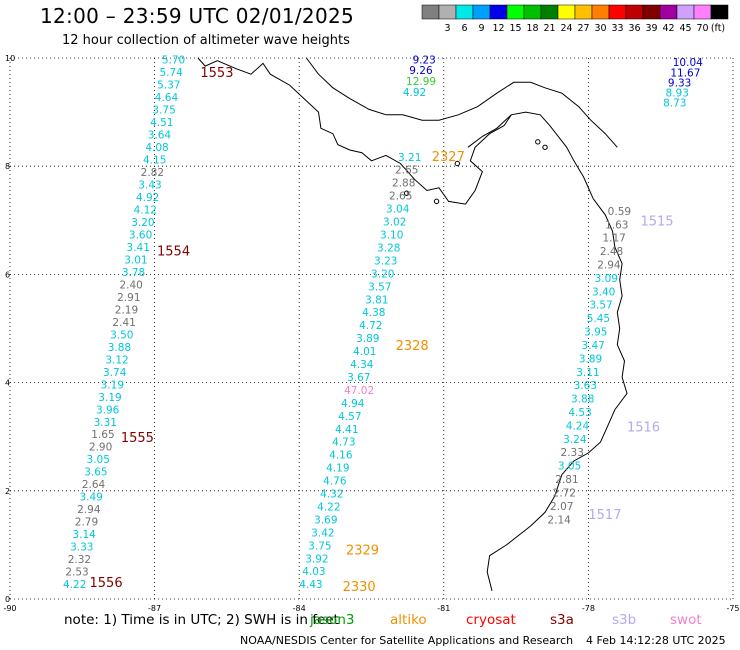 This screenshot has height=650, width=740. What do you see at coordinates (575, 440) in the screenshot?
I see `wave-height-value: 3.24` at bounding box center [575, 440].